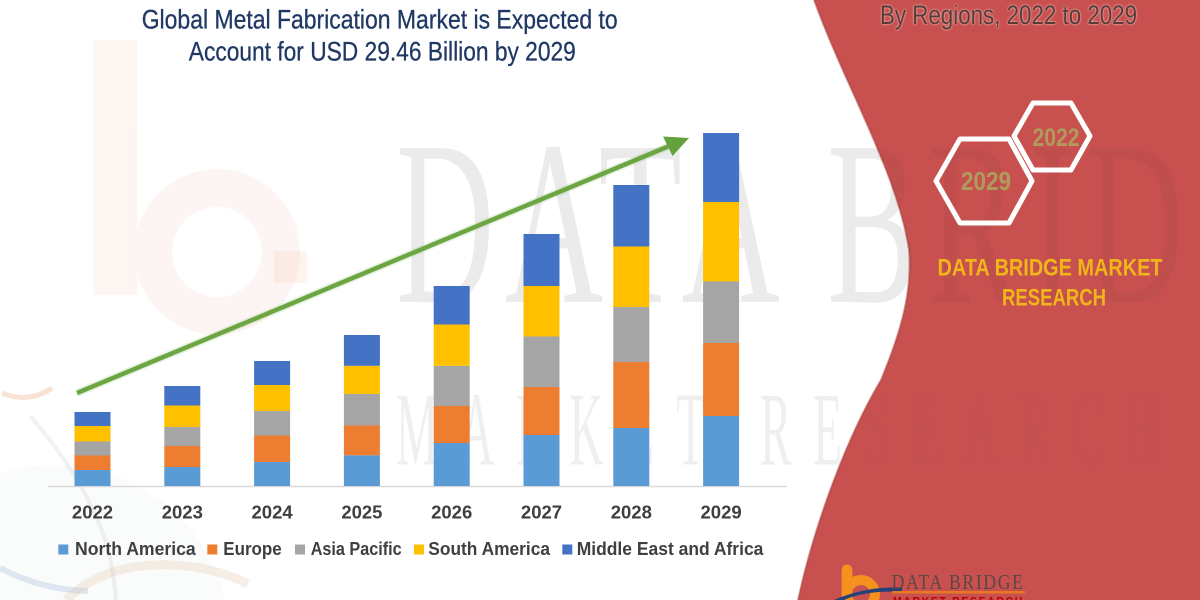 The image size is (1200, 600). What do you see at coordinates (1050, 267) in the screenshot?
I see `svg-text: DATA BRIDGE MARKET` at bounding box center [1050, 267].